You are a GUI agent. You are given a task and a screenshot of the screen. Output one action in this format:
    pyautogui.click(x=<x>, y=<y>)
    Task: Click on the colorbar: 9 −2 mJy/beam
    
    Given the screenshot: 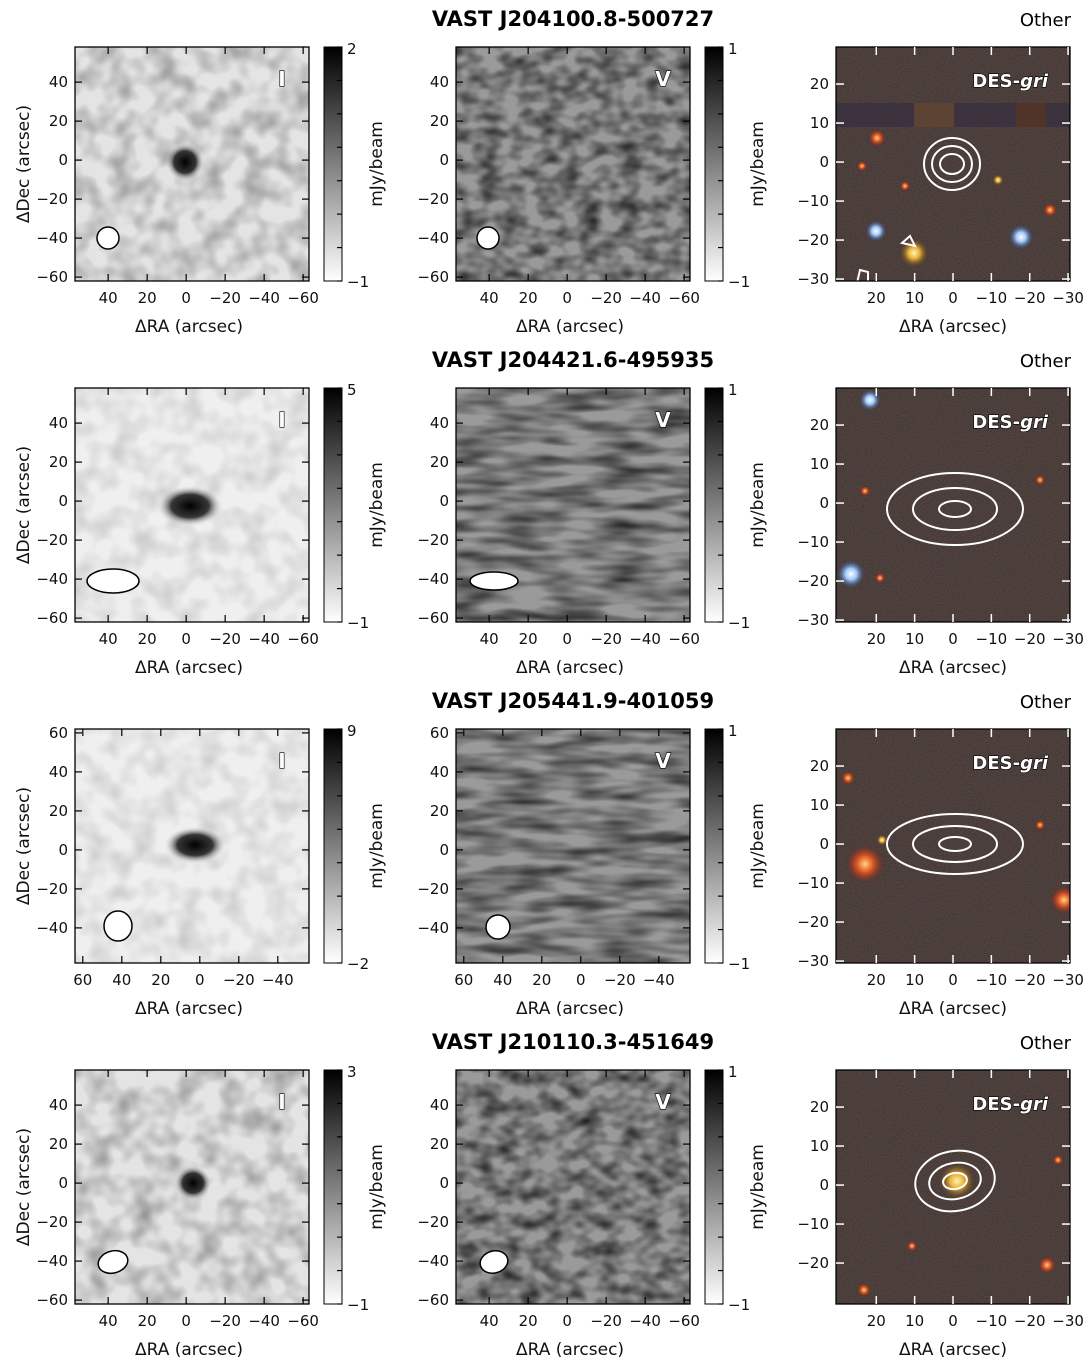 What is the action you would take?
    pyautogui.click(x=355, y=847)
    